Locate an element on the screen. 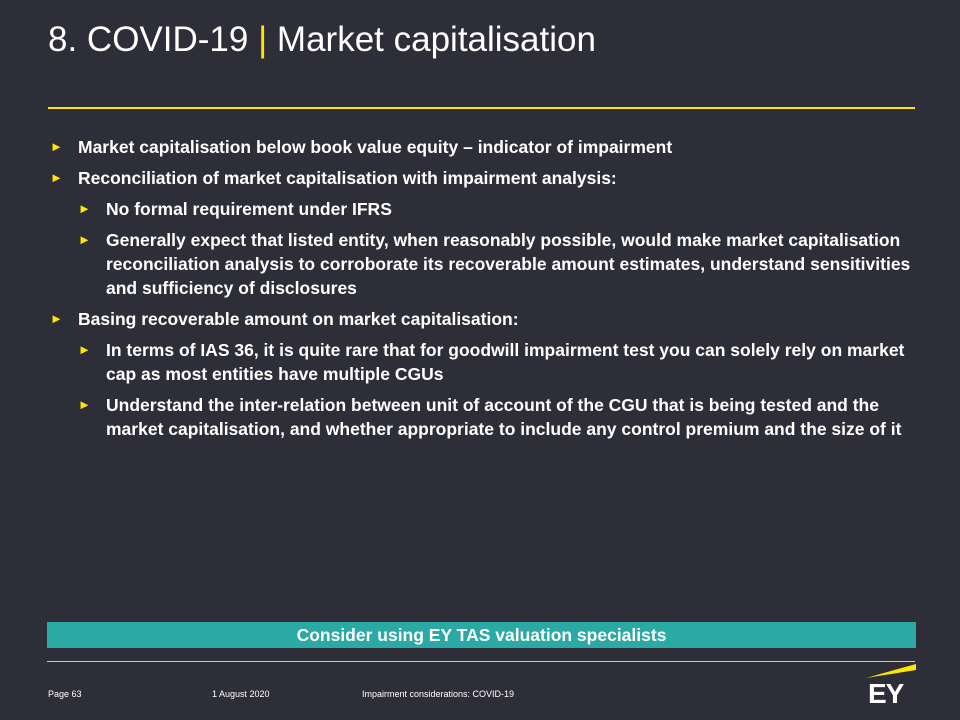 Image resolution: width=960 pixels, height=720 pixels. logo-text: EY is located at coordinates (886, 693).